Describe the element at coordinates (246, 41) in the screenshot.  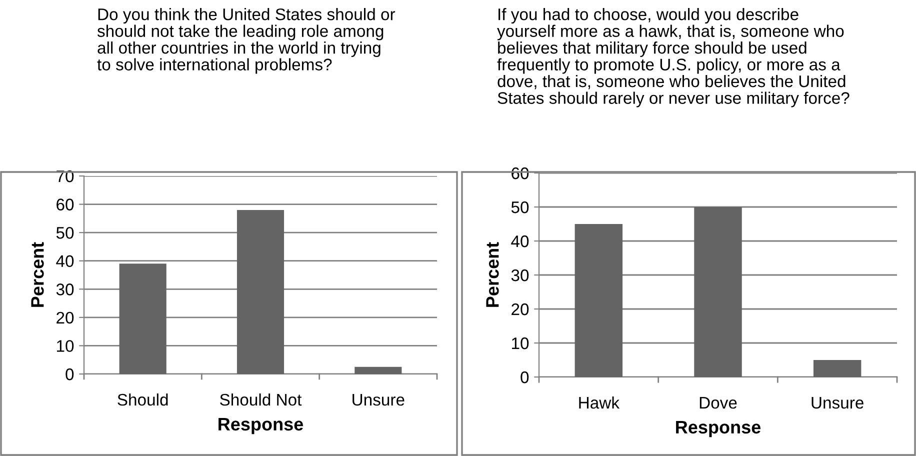
I see `chart-title: Do you think the United States should or should not take the leading role among all other countries in the world in trying to solve international problems?` at that location.